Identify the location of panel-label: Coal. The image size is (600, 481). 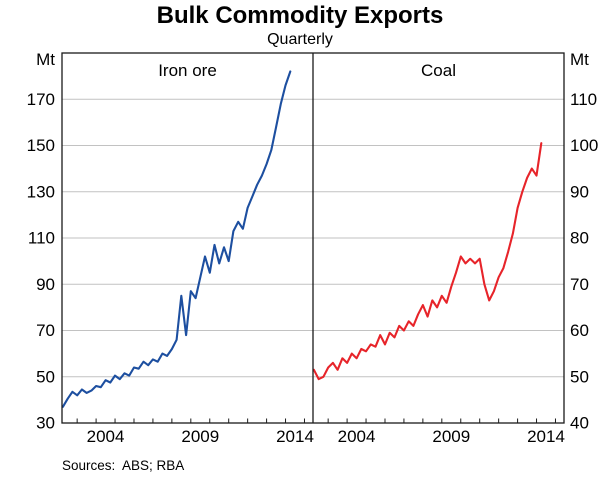
(438, 70).